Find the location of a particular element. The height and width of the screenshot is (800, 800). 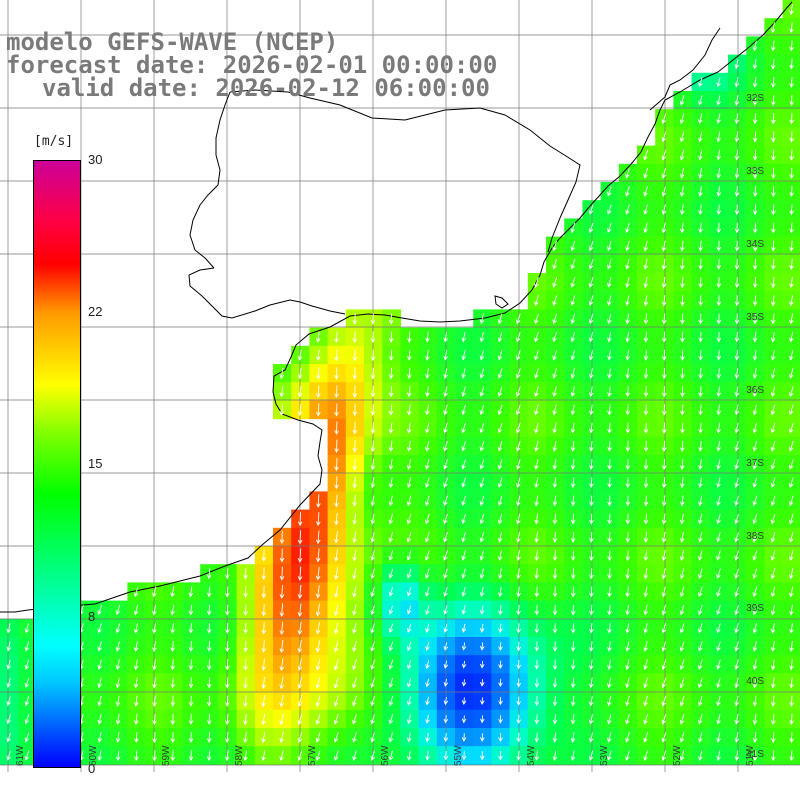

lon-label-53w: 53W is located at coordinates (604, 755).